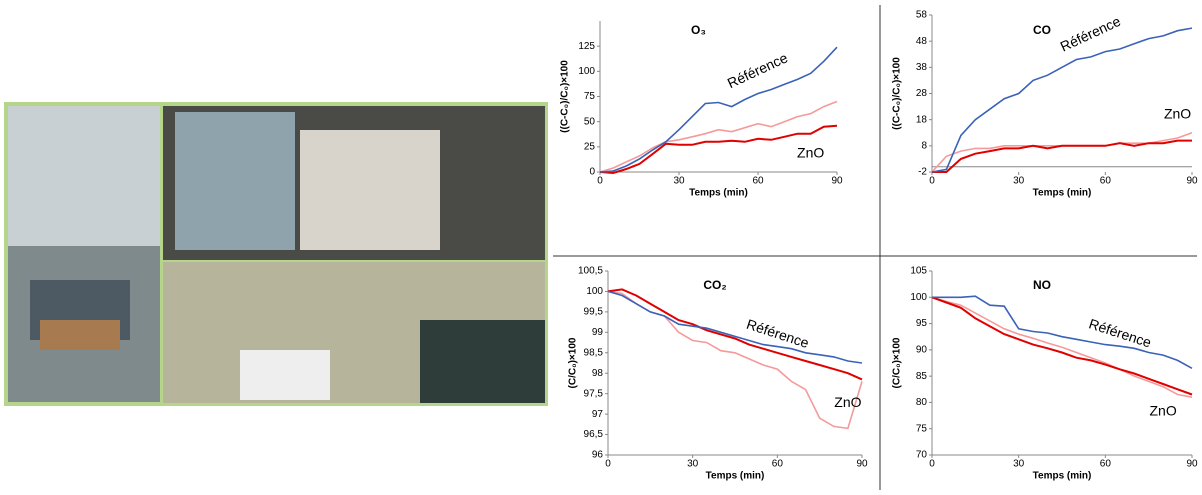  What do you see at coordinates (918, 271) in the screenshot?
I see `y-tick-label: 105` at bounding box center [918, 271].